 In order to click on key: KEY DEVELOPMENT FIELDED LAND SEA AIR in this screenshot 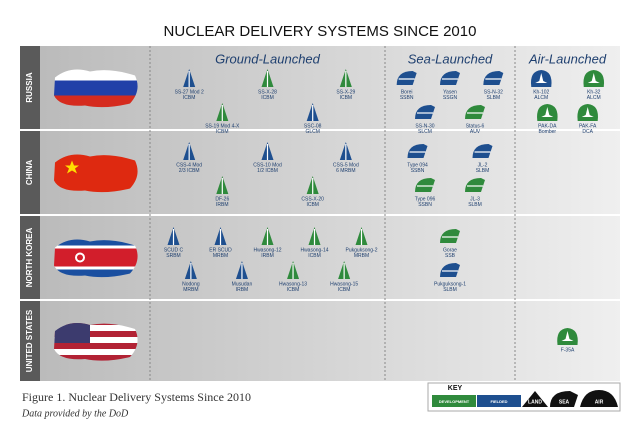, I will do `click(524, 397)`.